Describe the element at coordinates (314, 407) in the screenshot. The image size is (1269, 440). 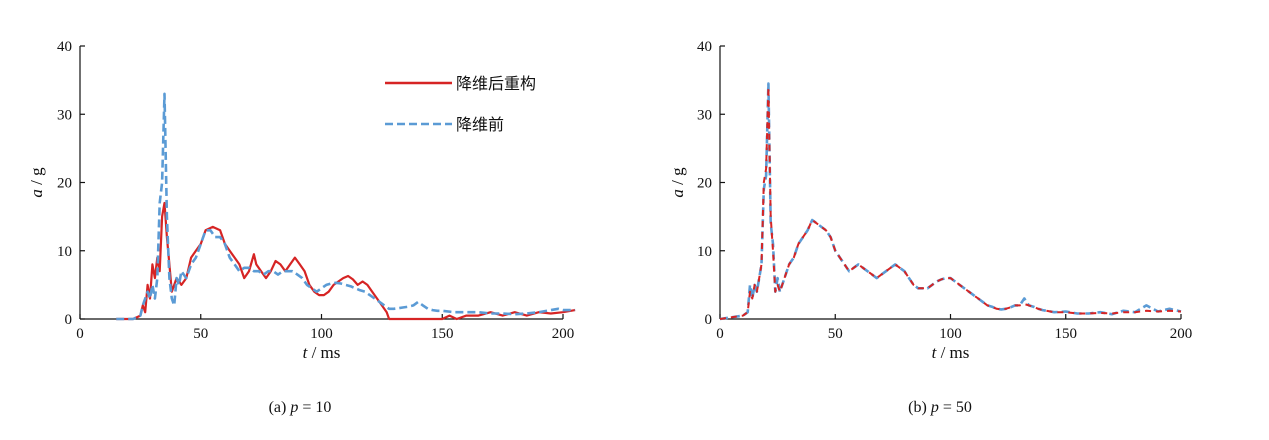
I see `caption-value: = 10` at that location.